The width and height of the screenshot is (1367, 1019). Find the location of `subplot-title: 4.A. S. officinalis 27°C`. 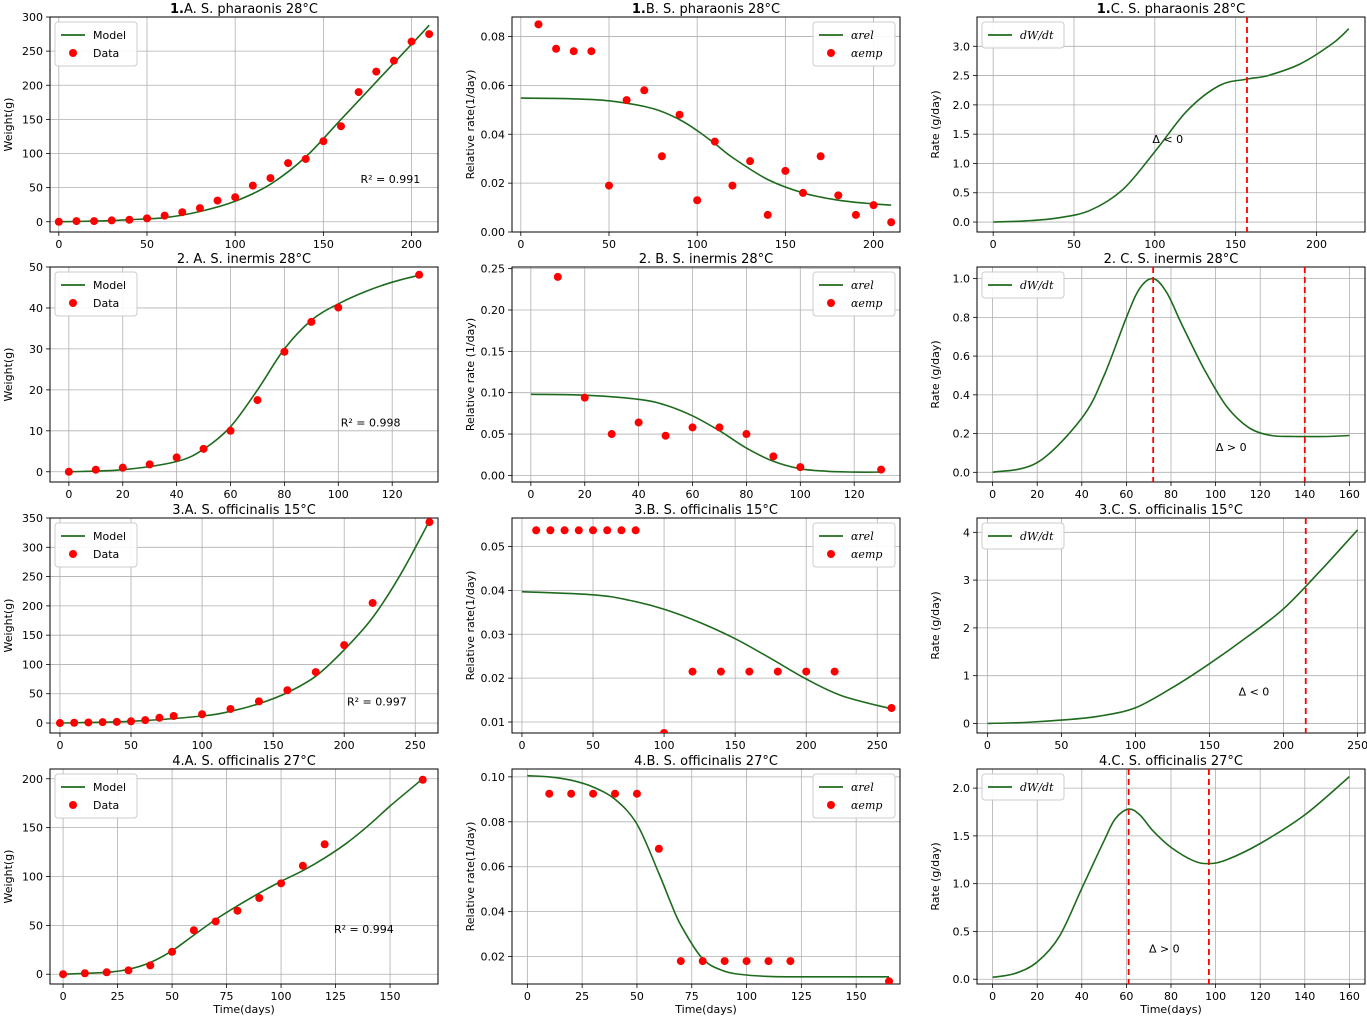

subplot-title: 4.A. S. officinalis 27°C is located at coordinates (244, 761).